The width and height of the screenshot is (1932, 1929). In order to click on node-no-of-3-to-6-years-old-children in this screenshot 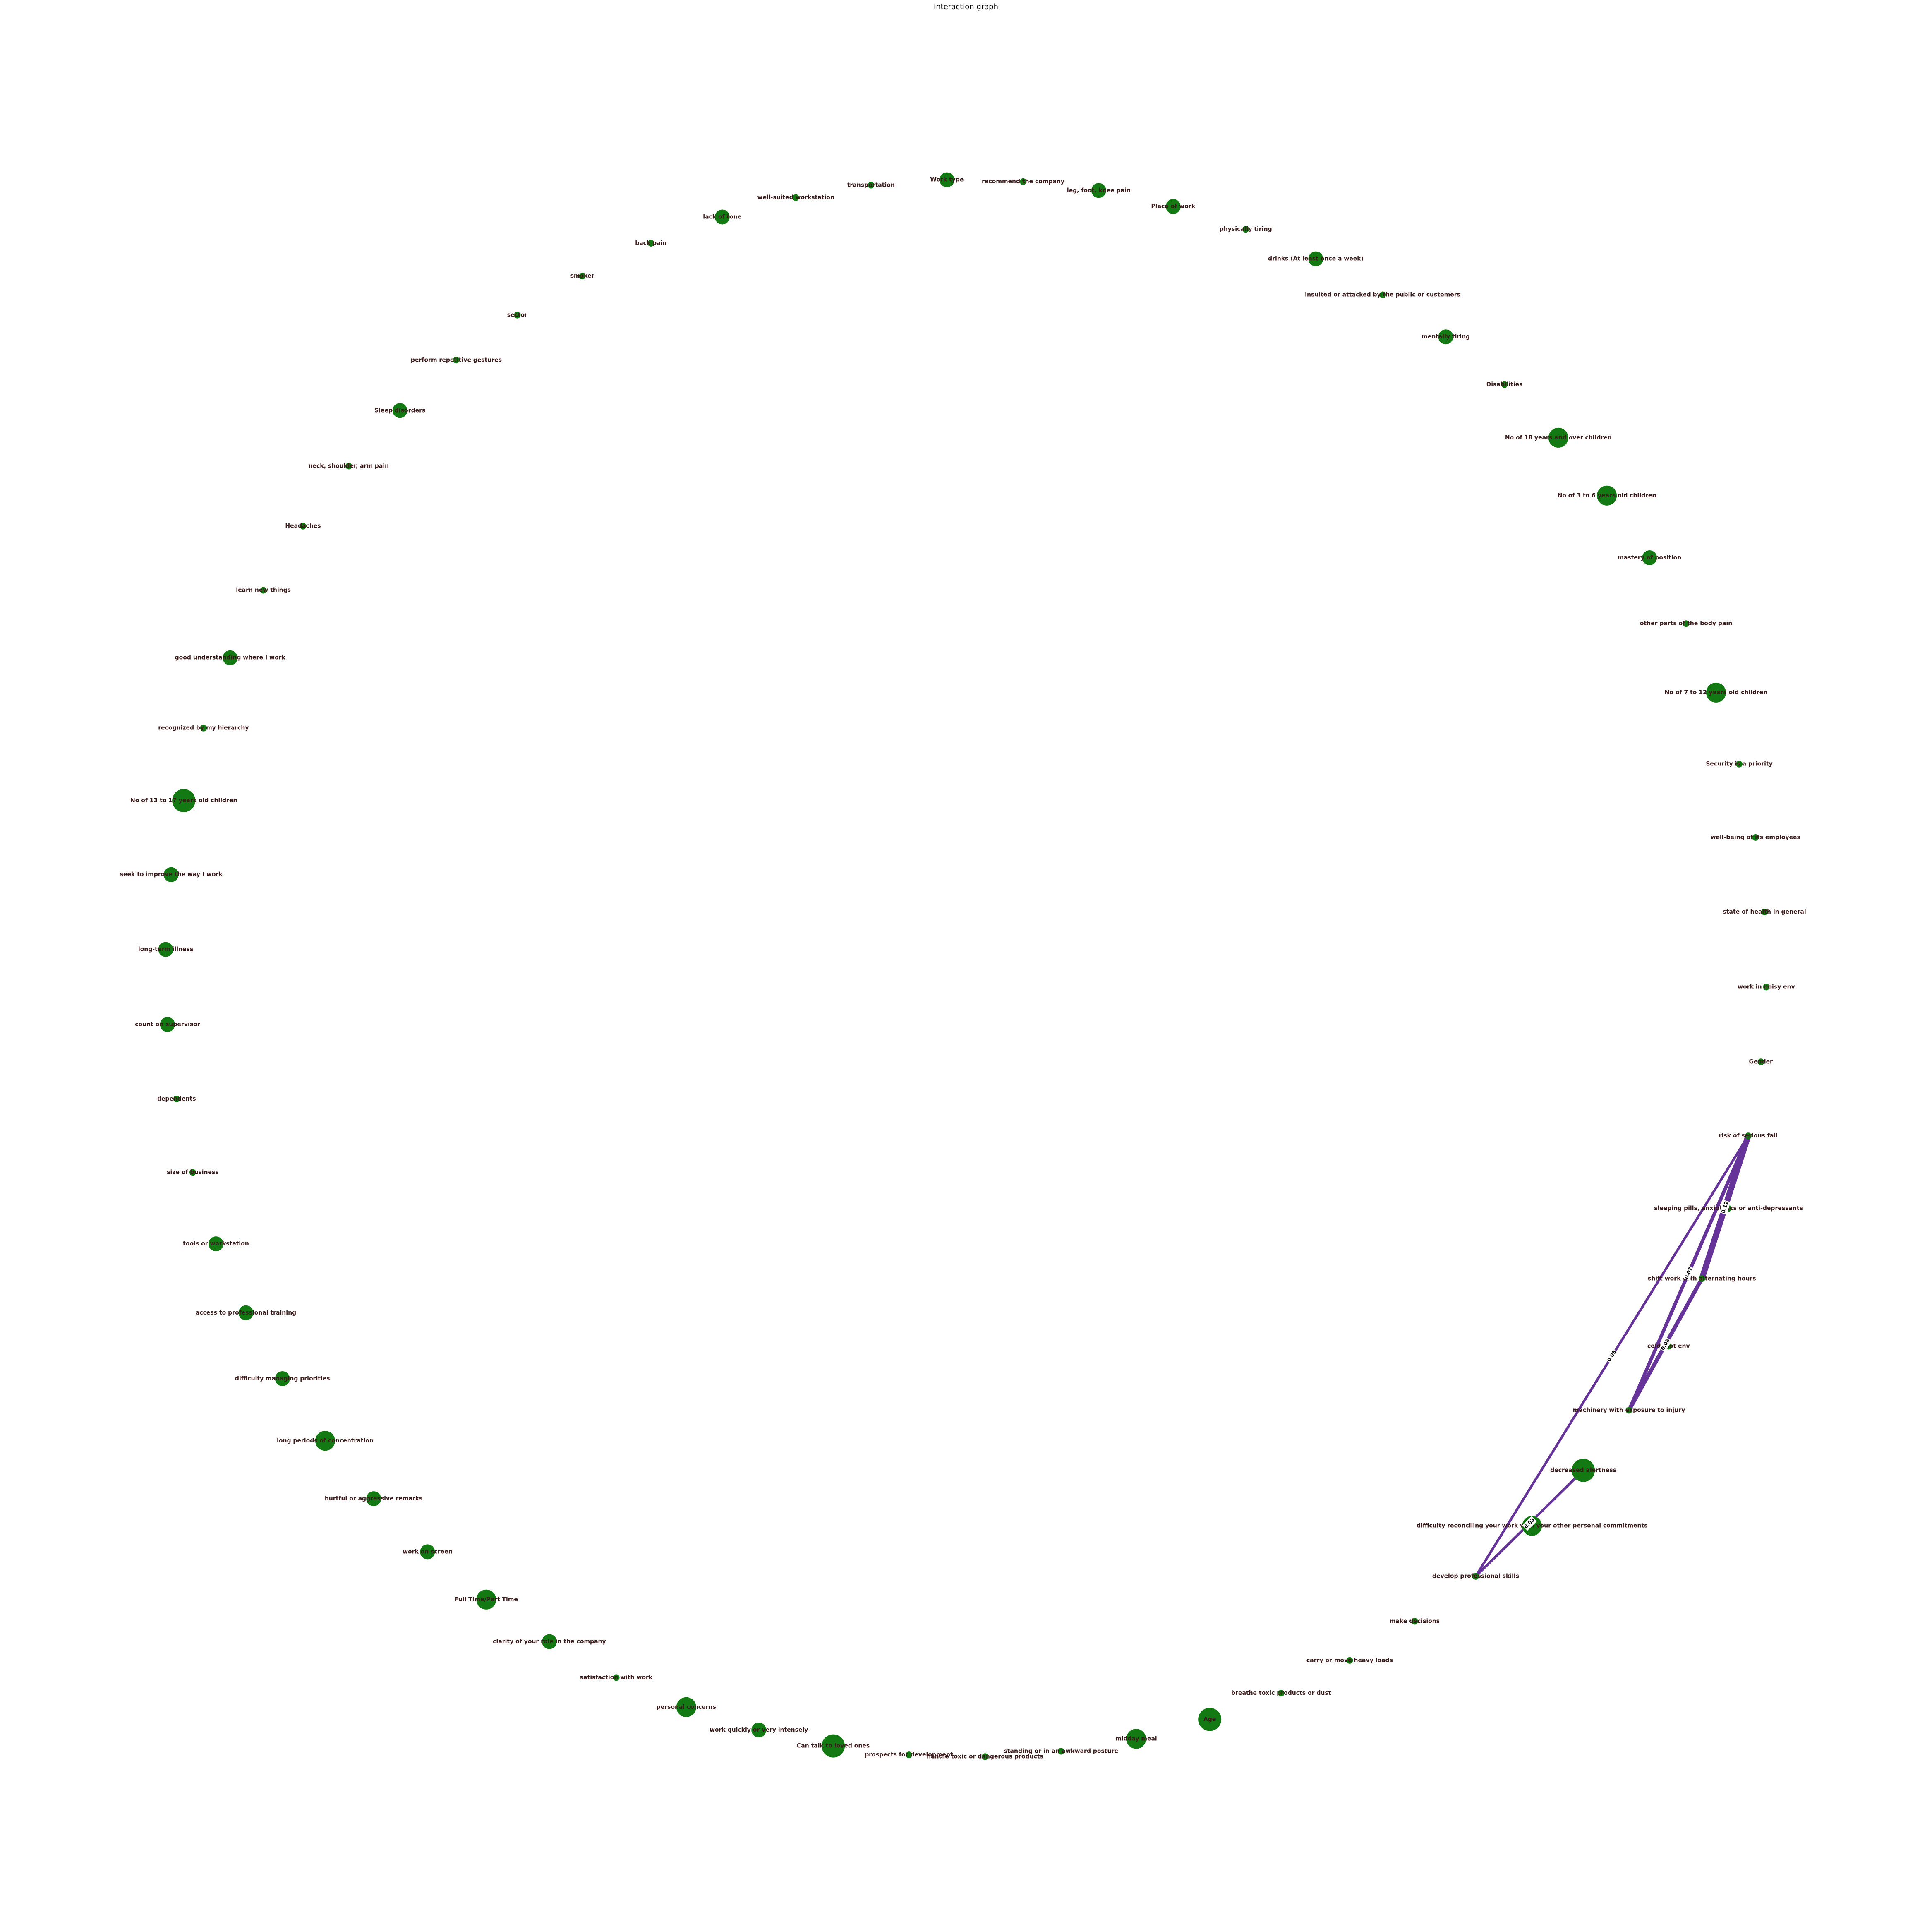, I will do `click(1607, 496)`.